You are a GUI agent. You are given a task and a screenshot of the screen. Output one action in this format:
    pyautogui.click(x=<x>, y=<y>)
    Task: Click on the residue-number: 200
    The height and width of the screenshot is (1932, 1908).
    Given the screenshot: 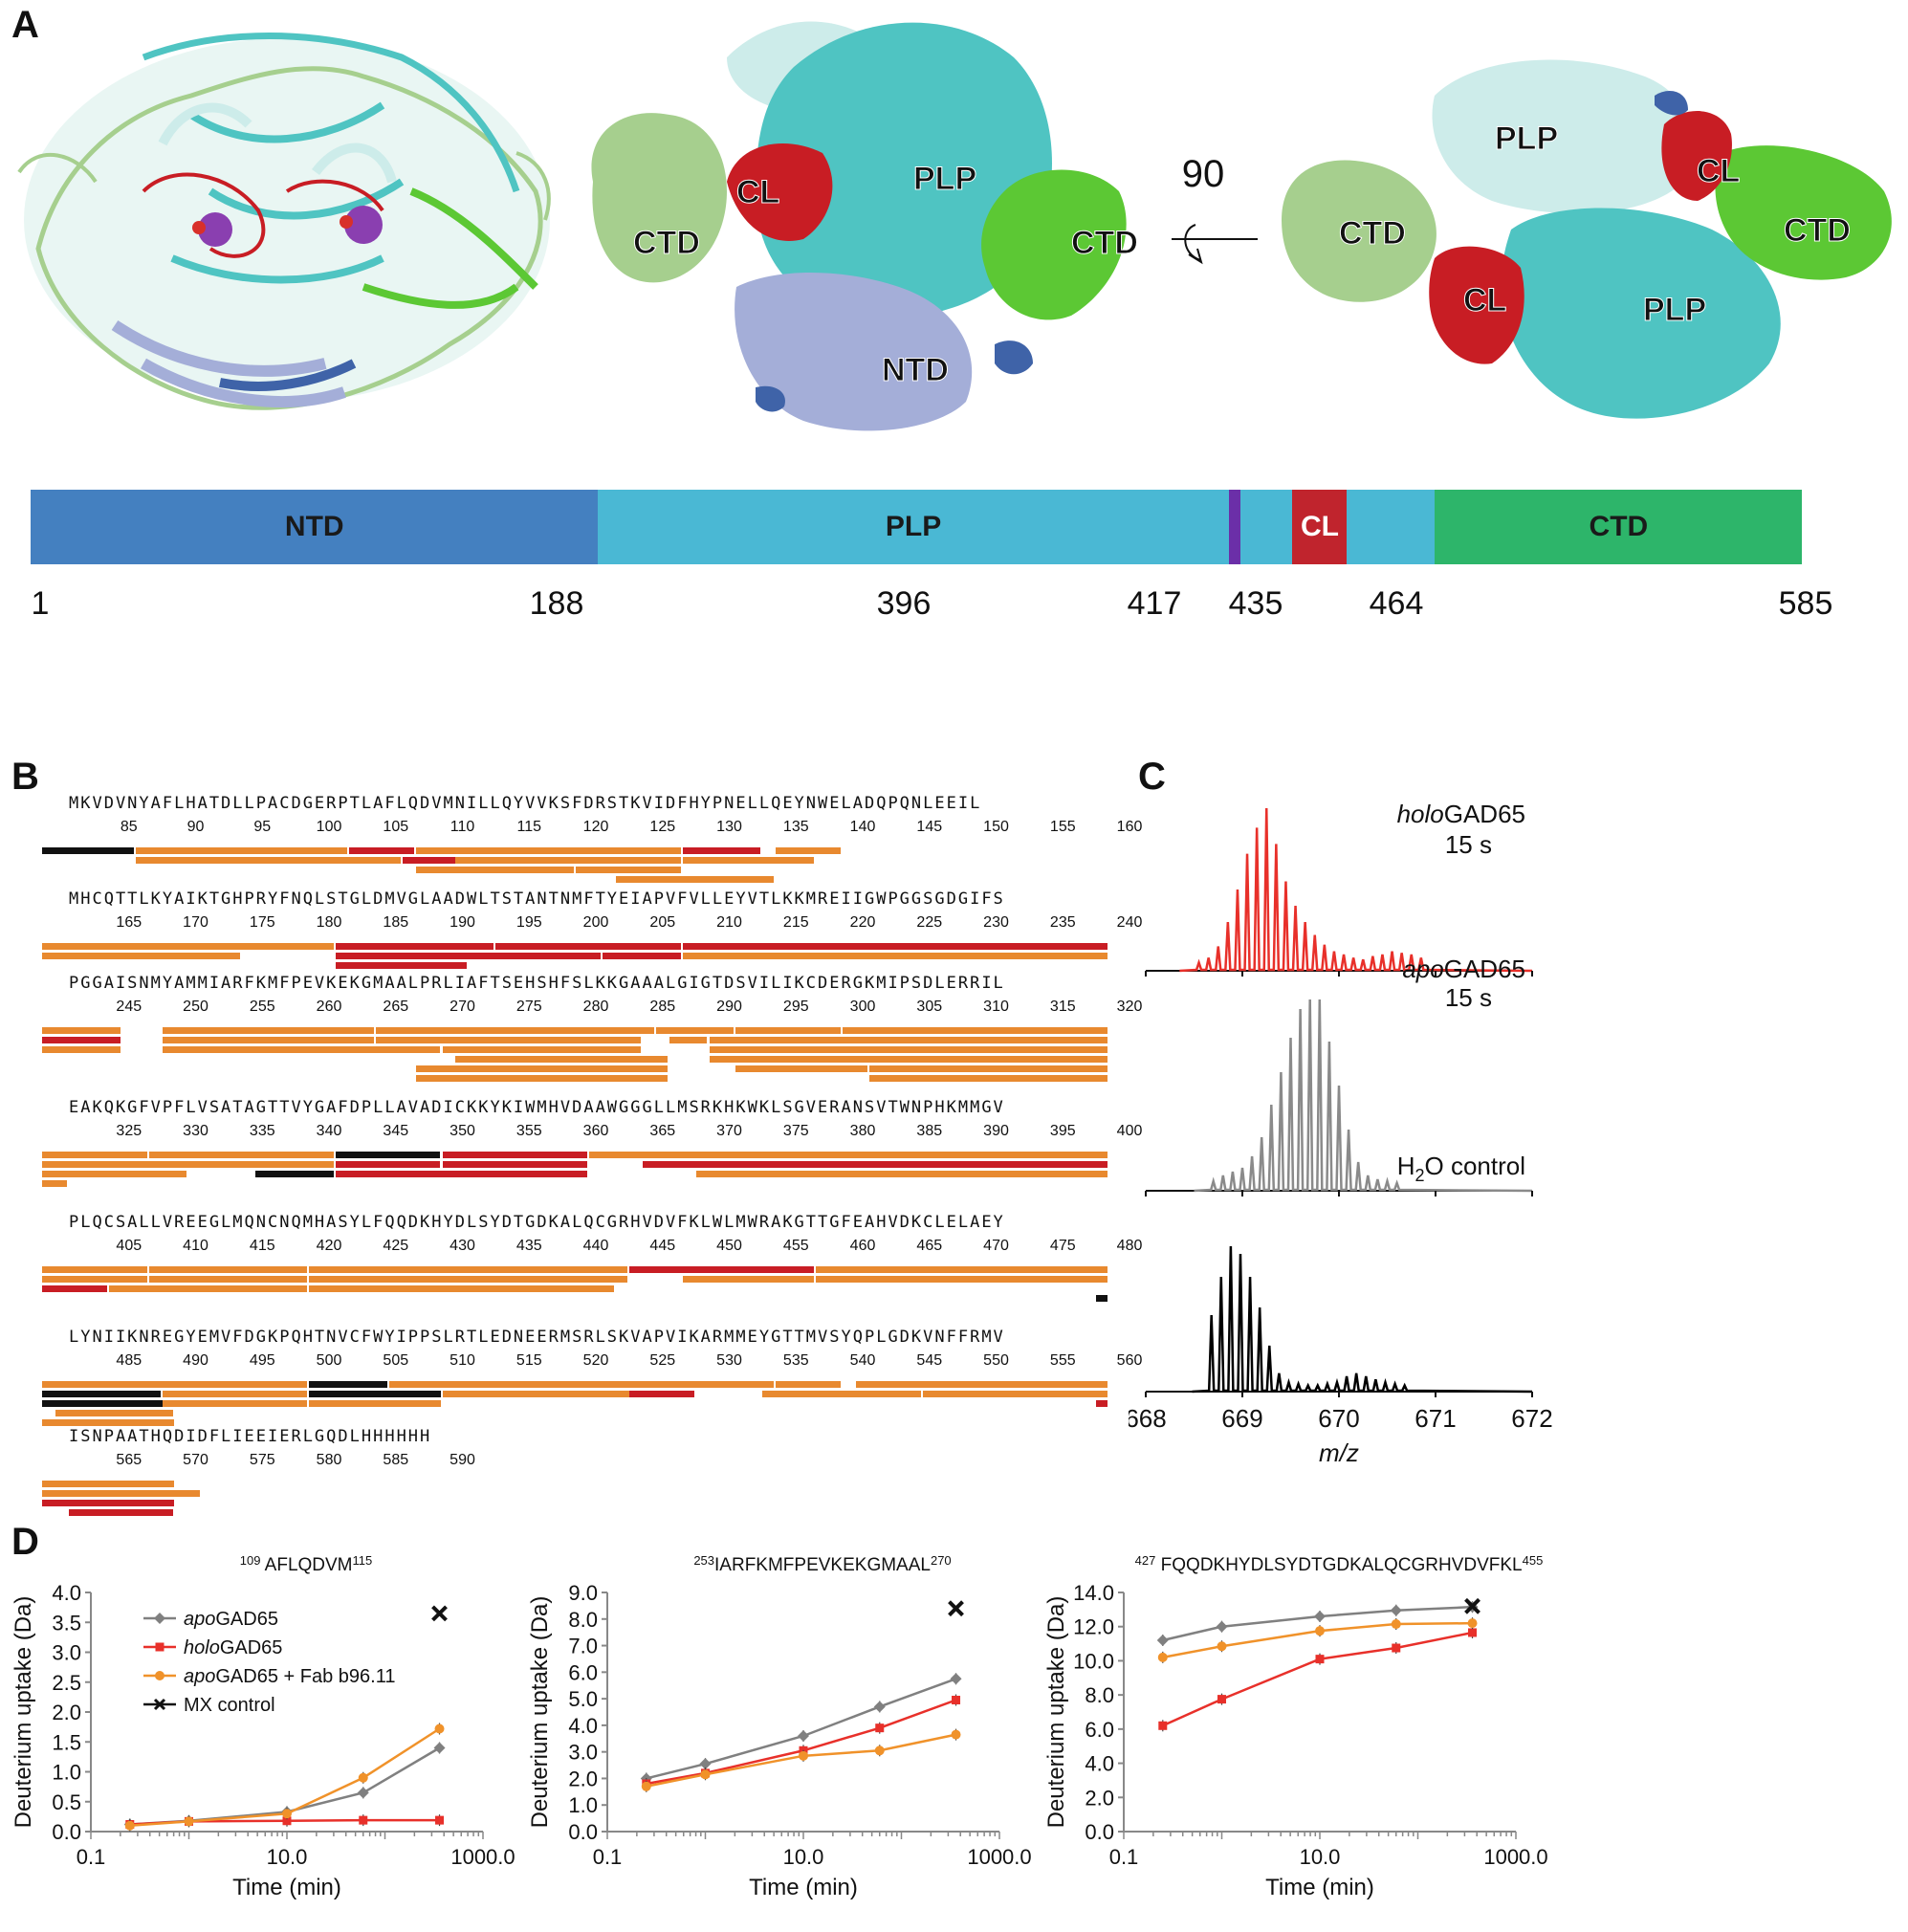 What is the action you would take?
    pyautogui.click(x=595, y=922)
    